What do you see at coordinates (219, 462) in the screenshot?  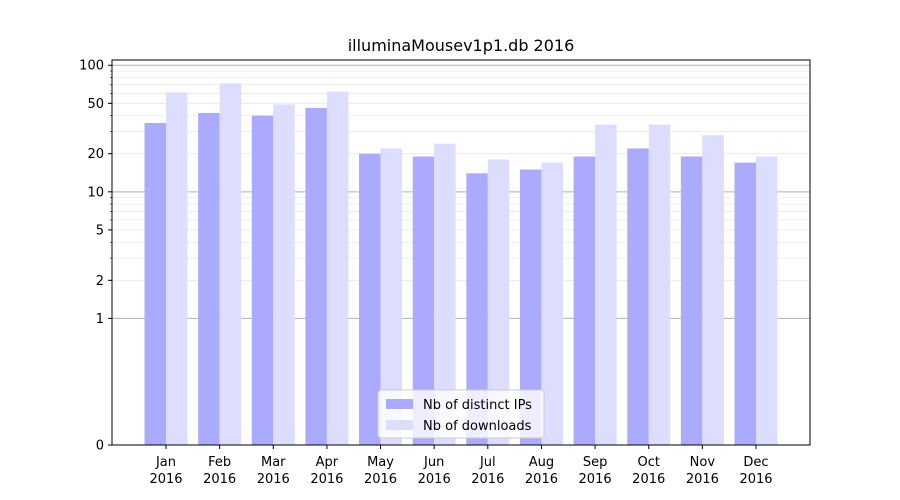 I see `x-tick-label-month: Feb` at bounding box center [219, 462].